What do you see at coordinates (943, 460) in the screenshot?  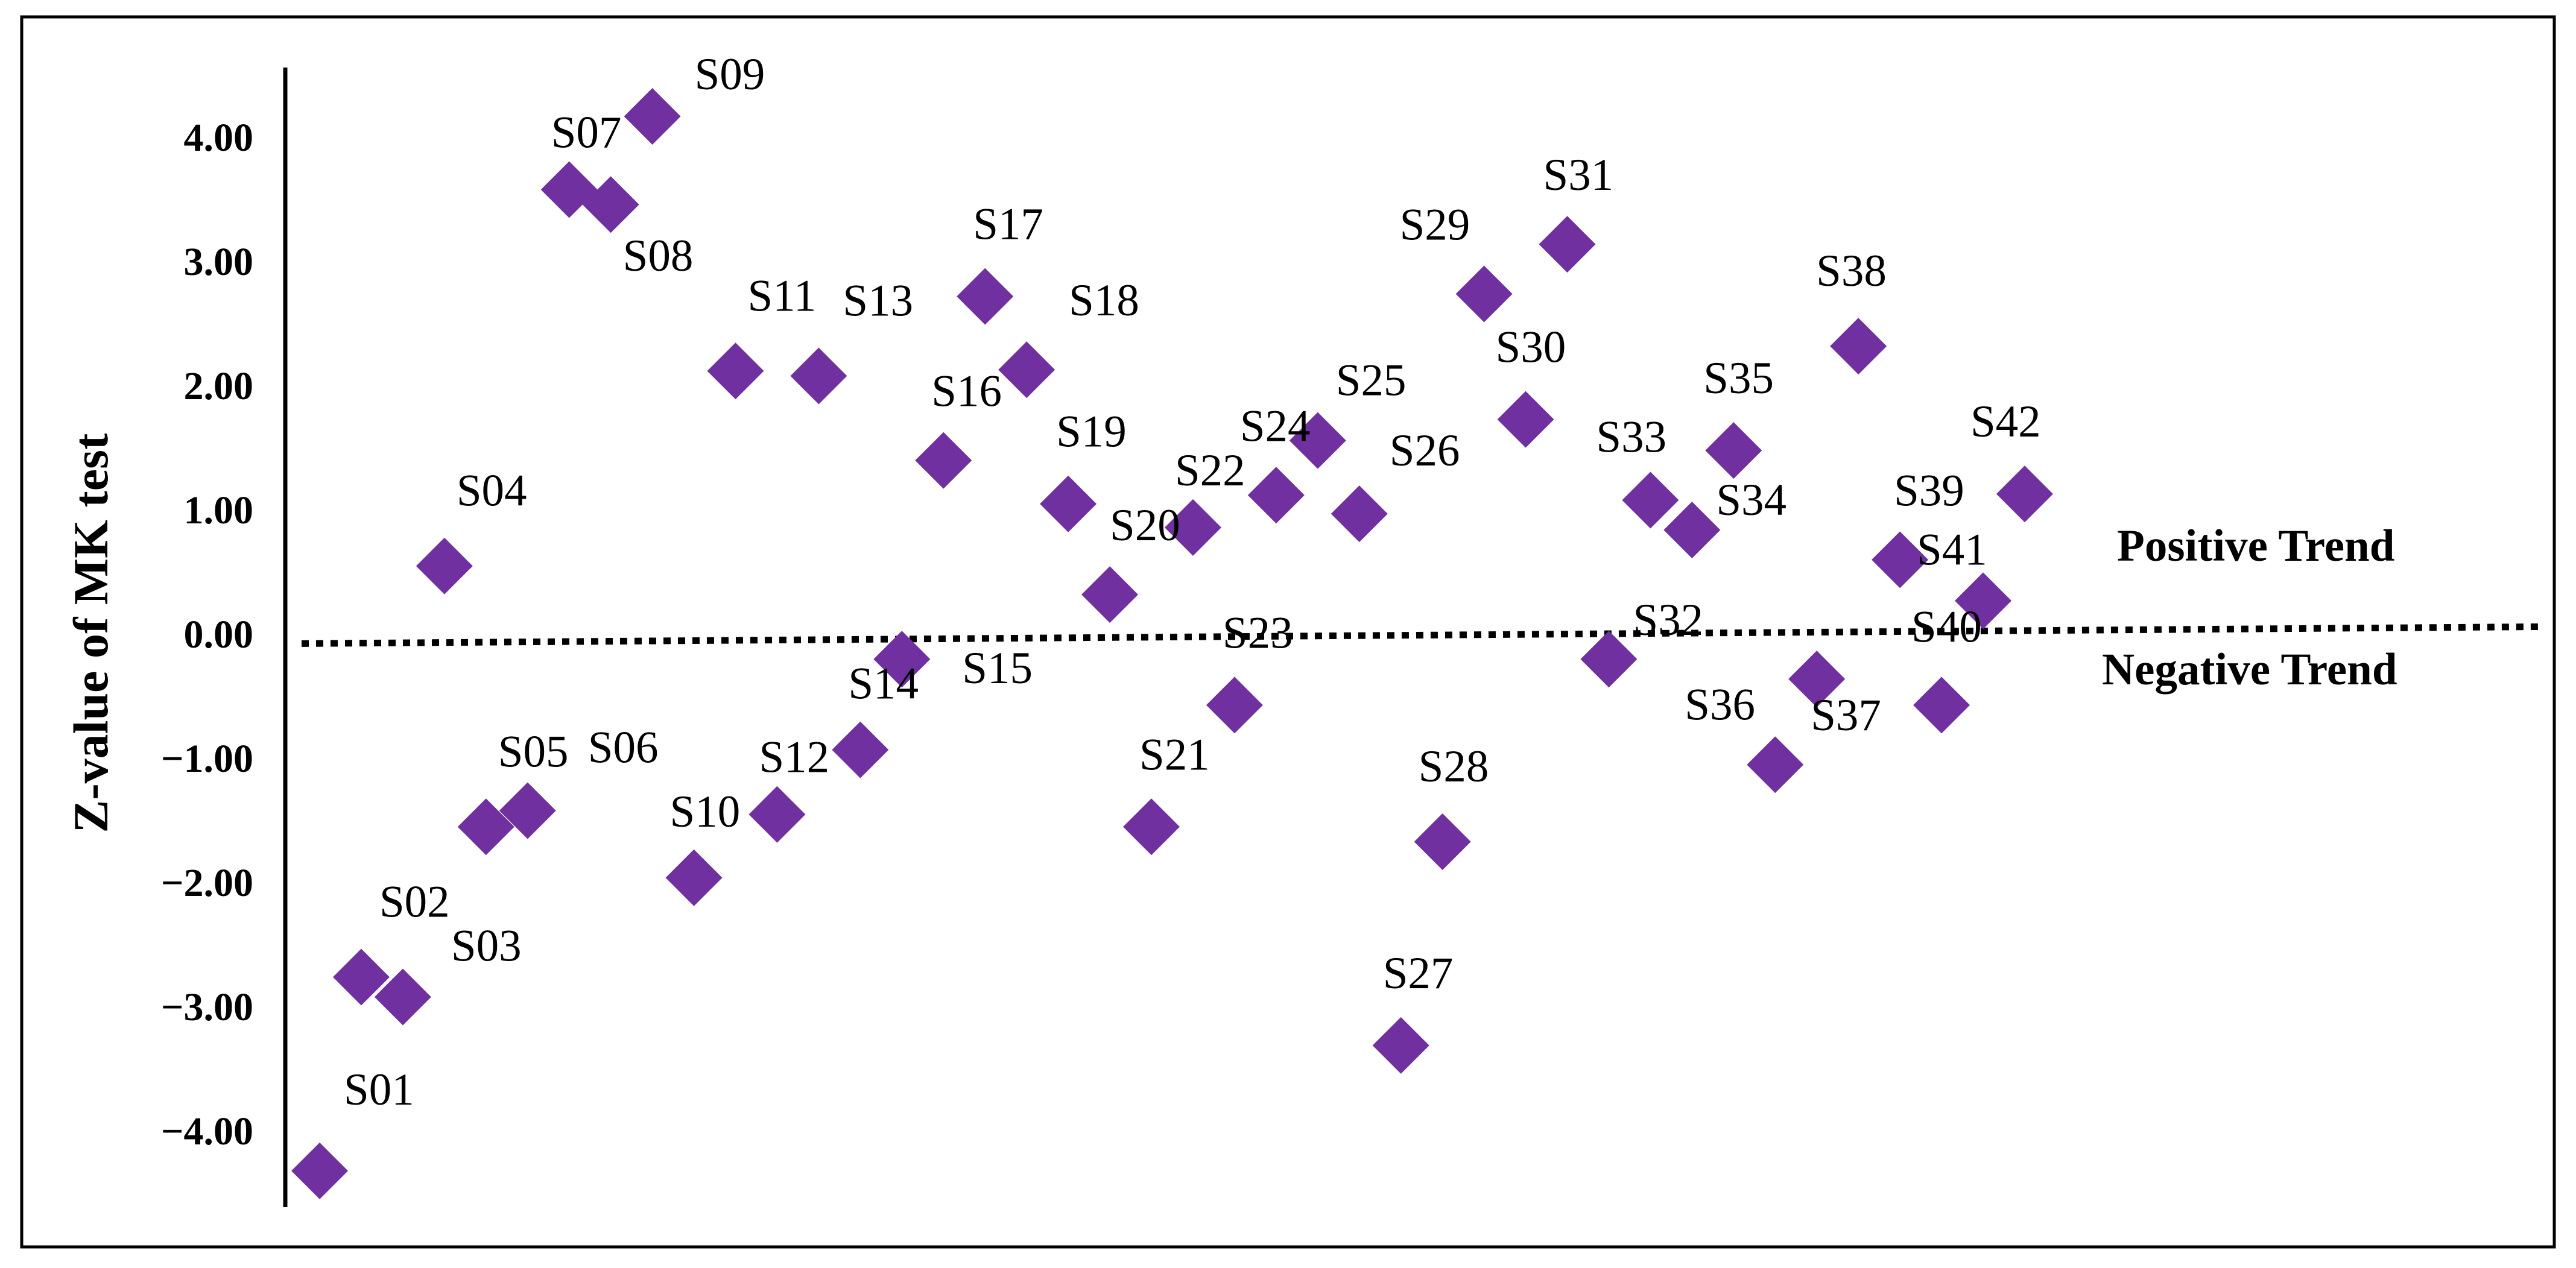 I see `data-point-s16` at bounding box center [943, 460].